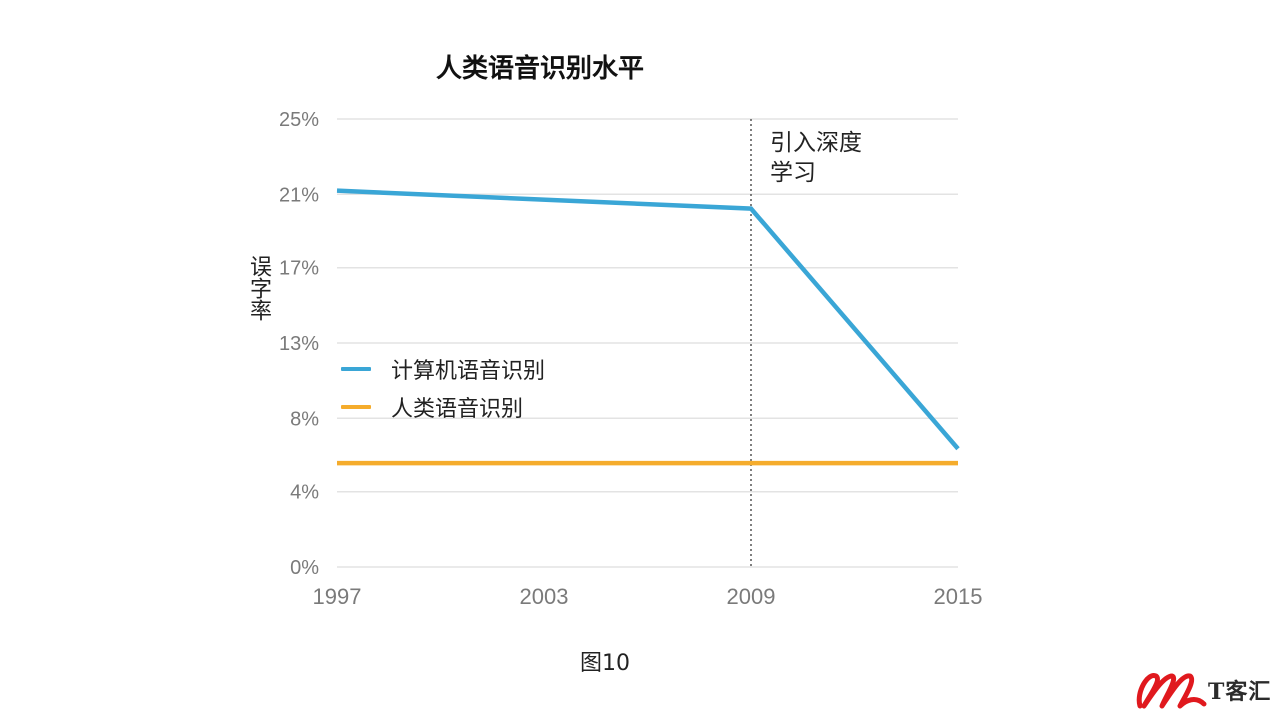 This screenshot has width=1280, height=720. I want to click on logo-text: T客汇, so click(1240, 692).